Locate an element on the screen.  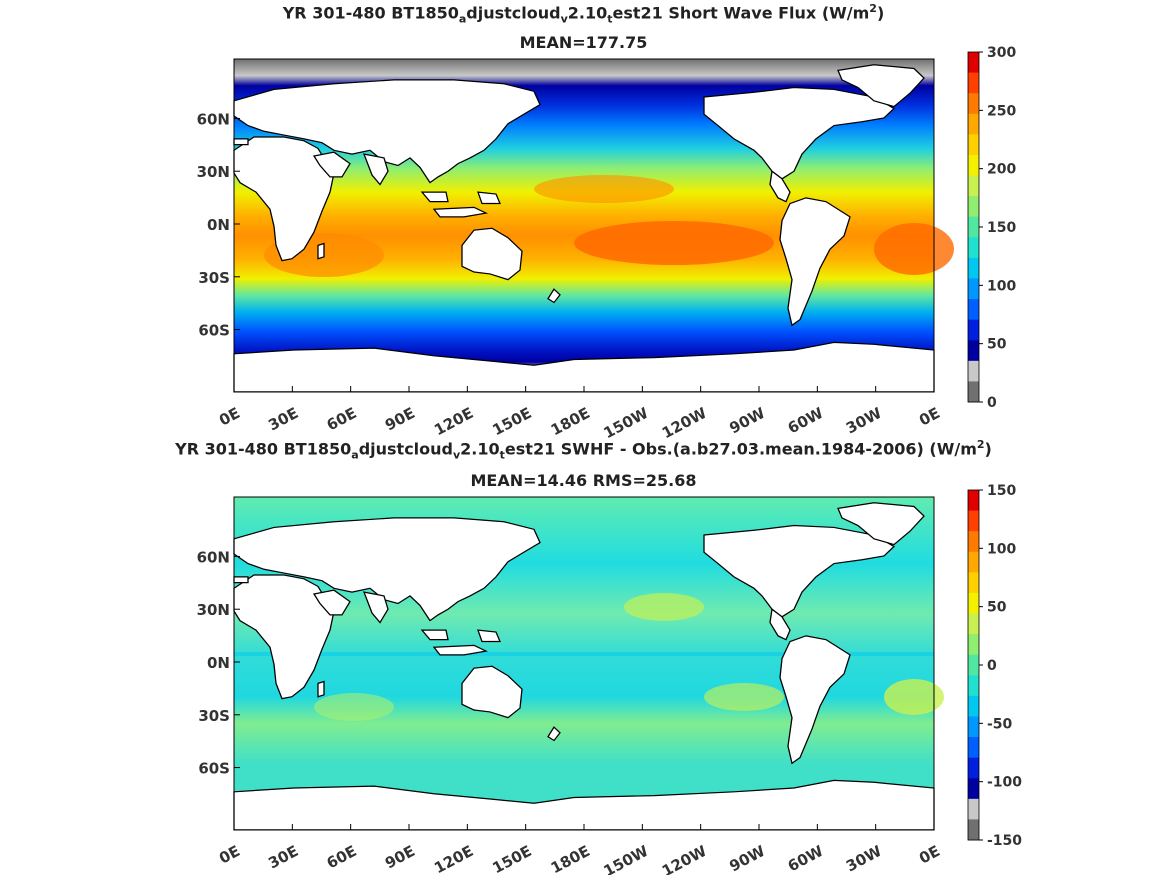
map2-x-tick-label: 60W is located at coordinates (806, 858).